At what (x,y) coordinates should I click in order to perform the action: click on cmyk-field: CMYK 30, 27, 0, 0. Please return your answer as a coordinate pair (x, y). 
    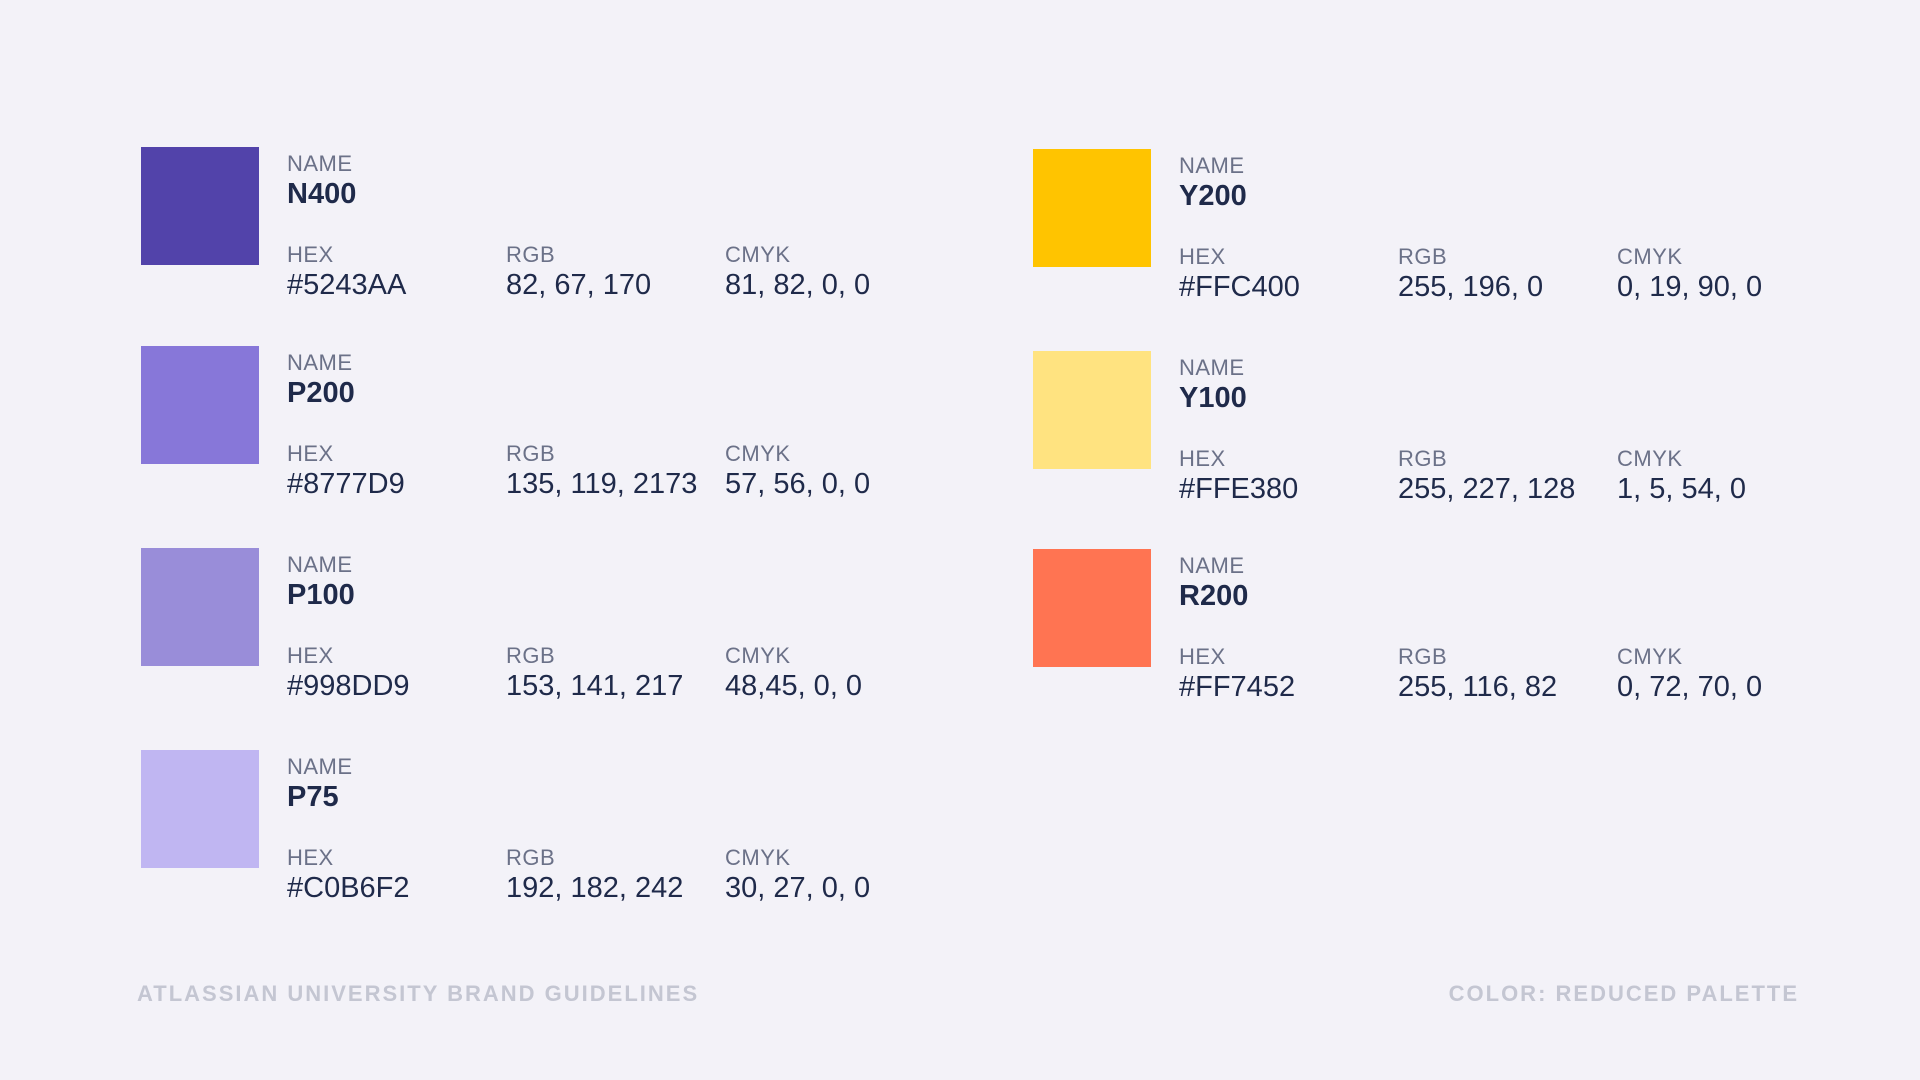
    Looking at the image, I should click on (797, 875).